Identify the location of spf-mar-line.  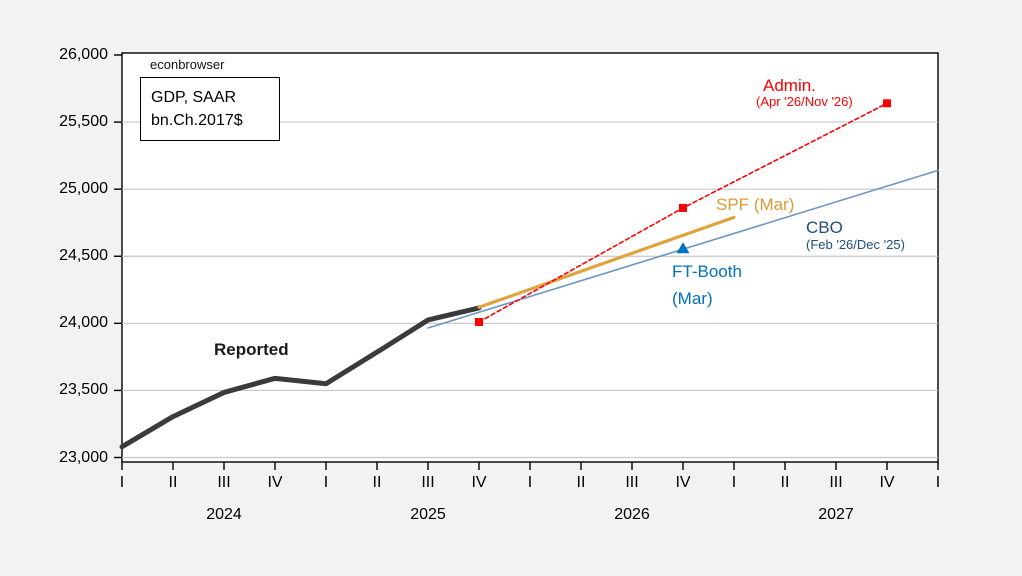
(606, 262).